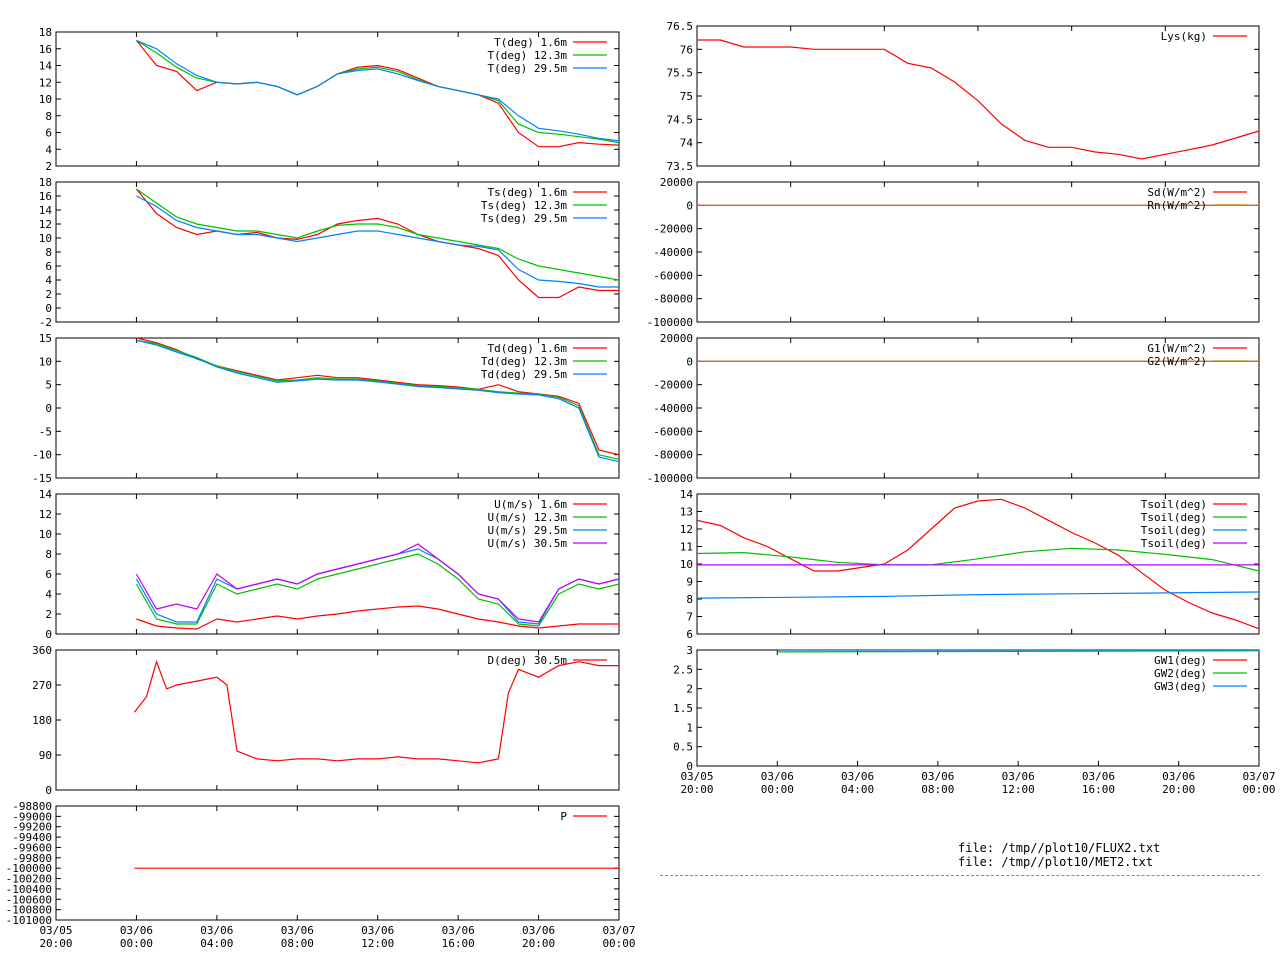 Image resolution: width=1280 pixels, height=960 pixels. Describe the element at coordinates (689, 617) in the screenshot. I see `y-tick-label: 7` at that location.